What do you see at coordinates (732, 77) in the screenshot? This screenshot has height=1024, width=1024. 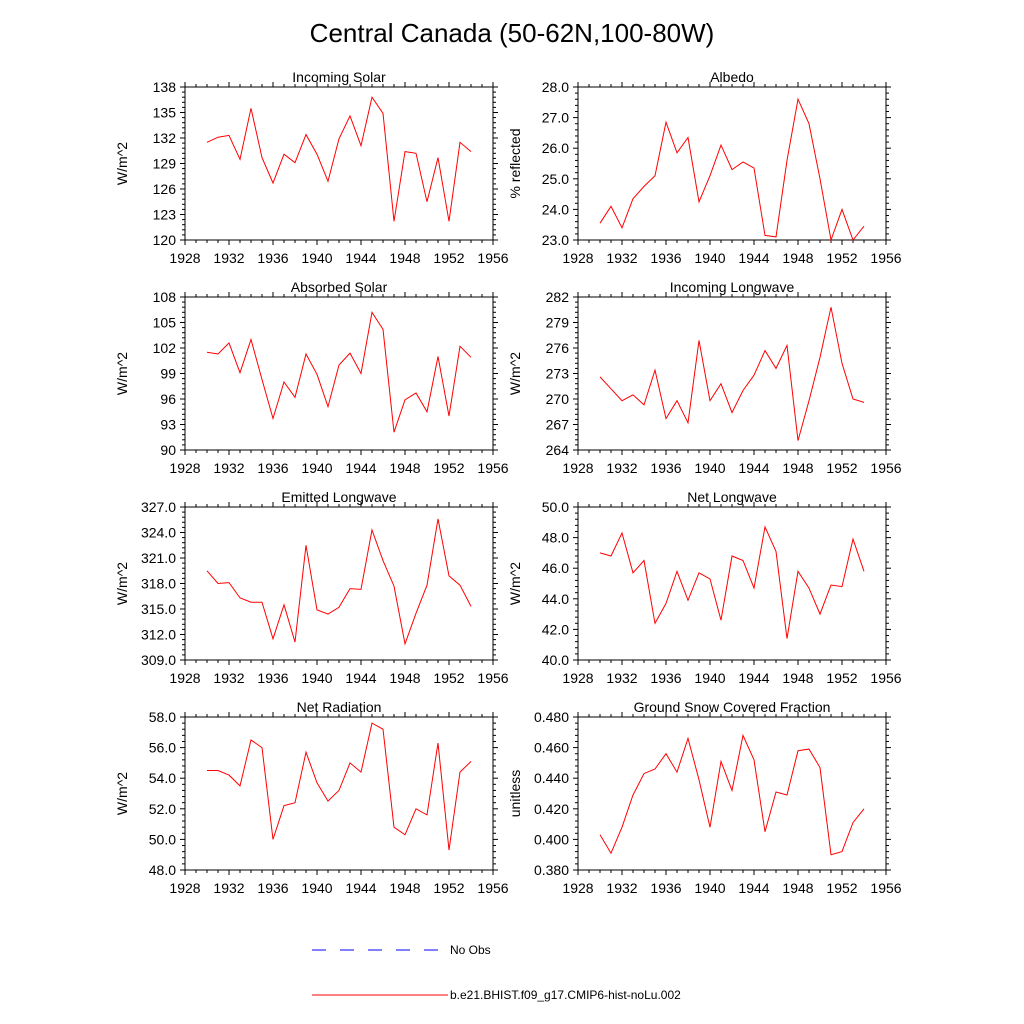 I see `panel-title: Albedo` at bounding box center [732, 77].